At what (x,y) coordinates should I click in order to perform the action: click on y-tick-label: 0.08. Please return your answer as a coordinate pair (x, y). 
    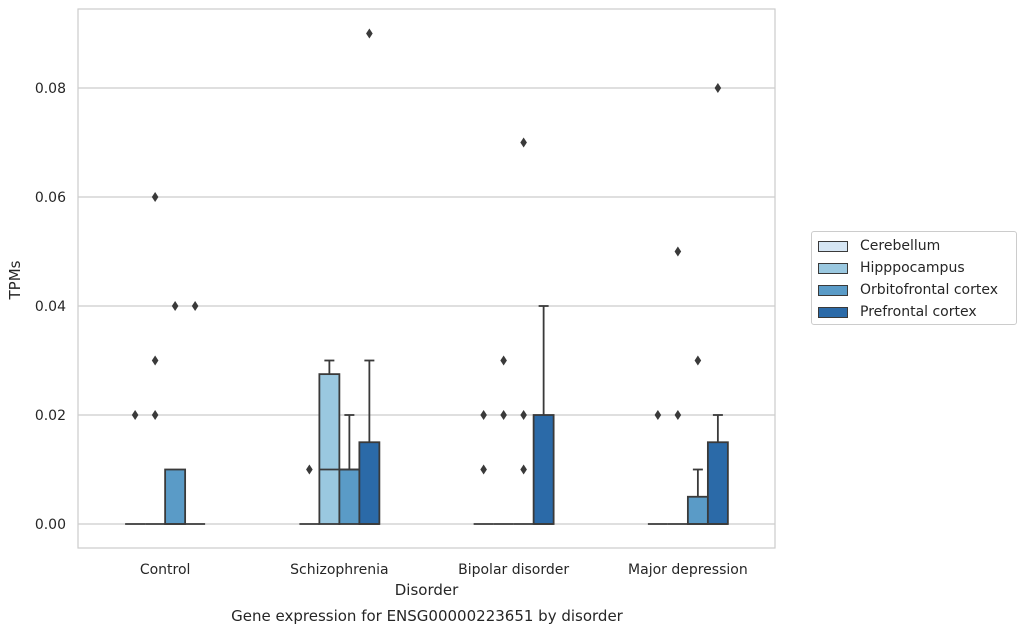
    Looking at the image, I should click on (50, 89).